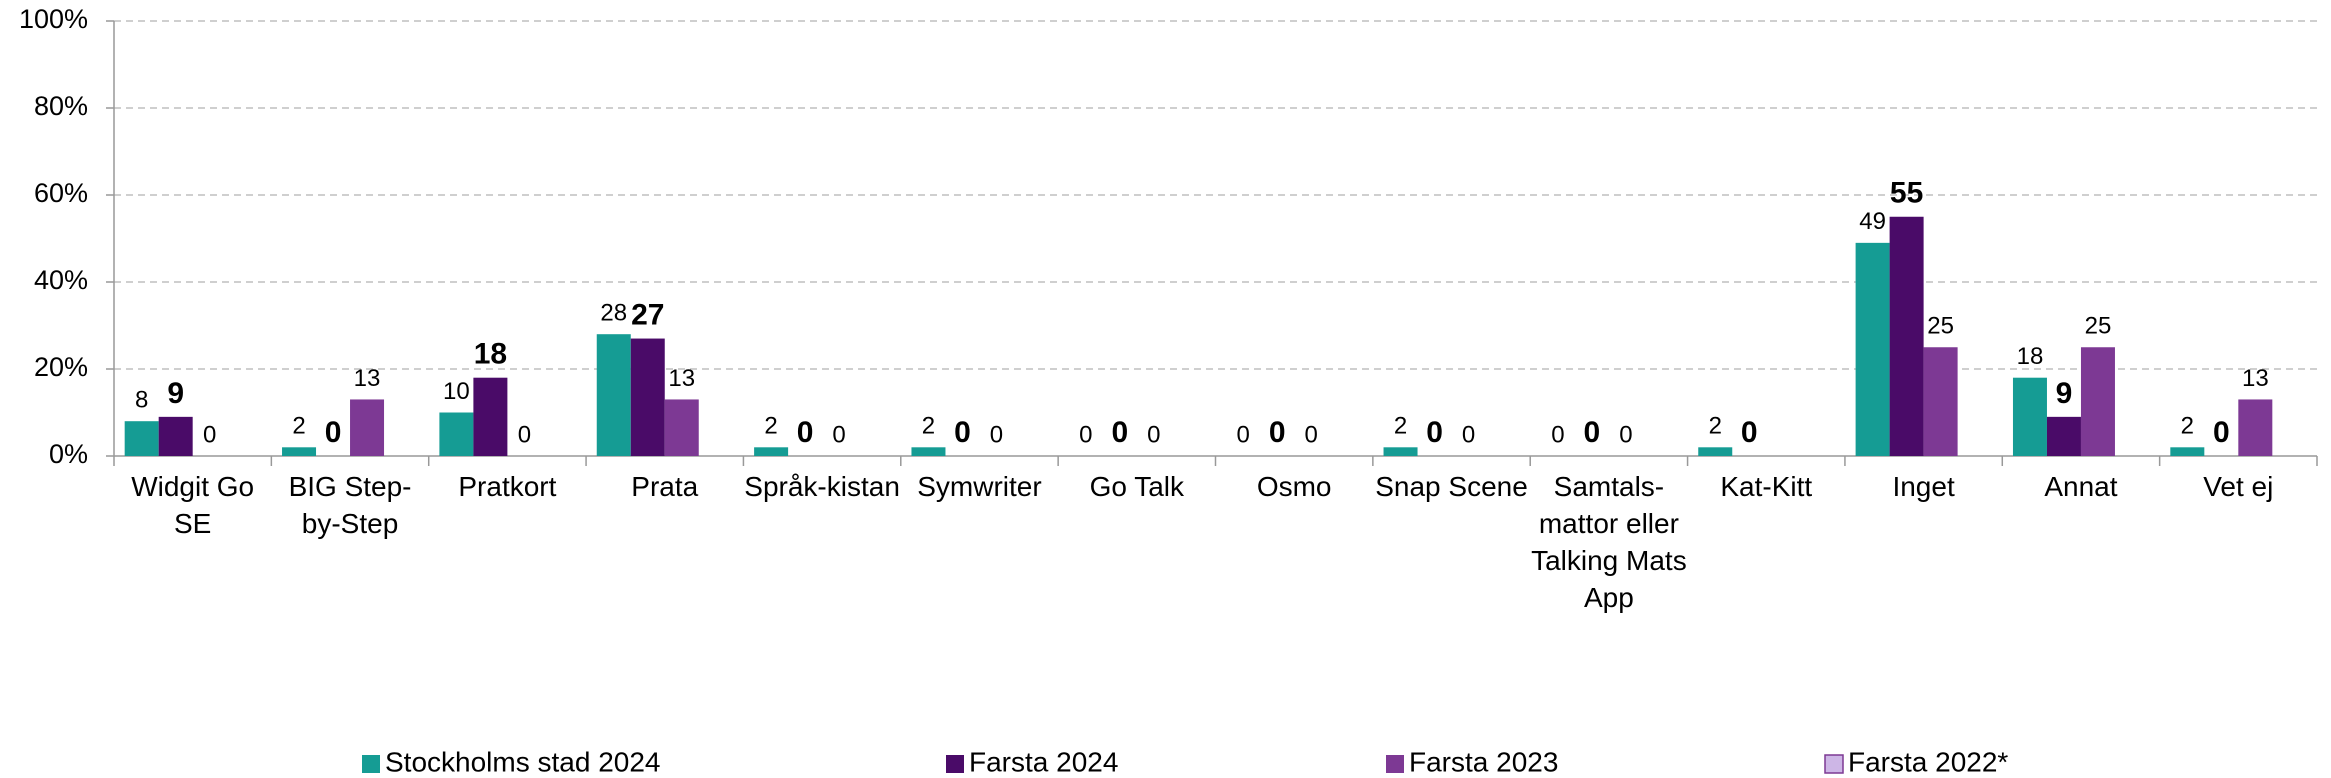 The image size is (2331, 778). I want to click on y-tick-label: 0%, so click(68, 454).